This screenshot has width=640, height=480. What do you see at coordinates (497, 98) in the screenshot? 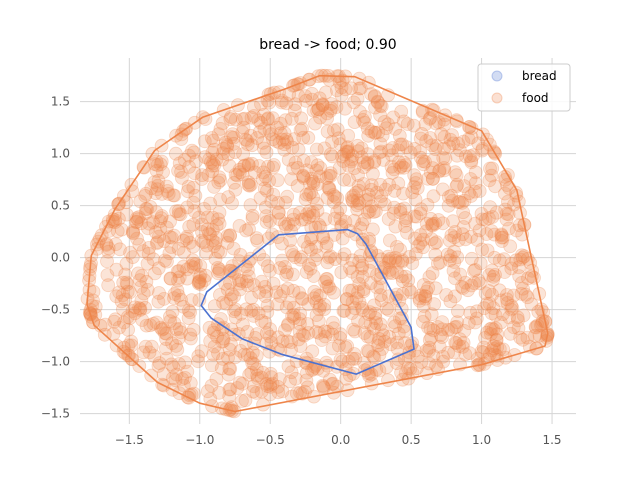
I see `legend-marker-food` at bounding box center [497, 98].